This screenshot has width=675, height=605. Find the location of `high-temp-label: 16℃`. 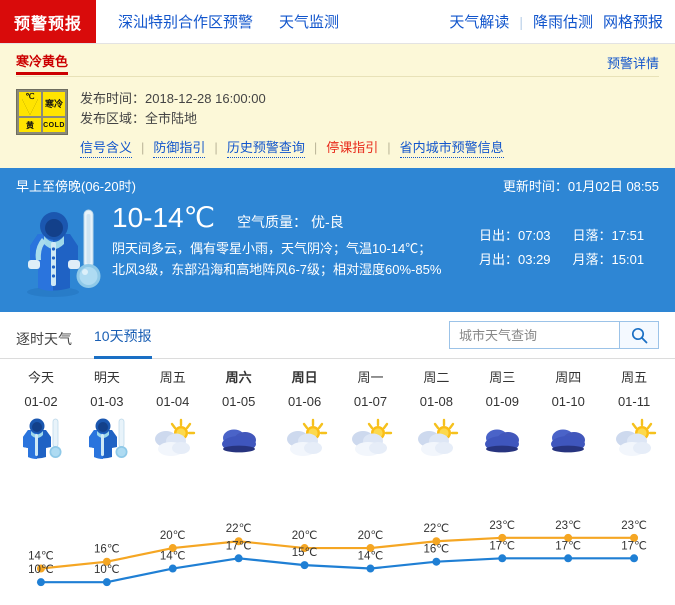

high-temp-label: 16℃ is located at coordinates (107, 550).